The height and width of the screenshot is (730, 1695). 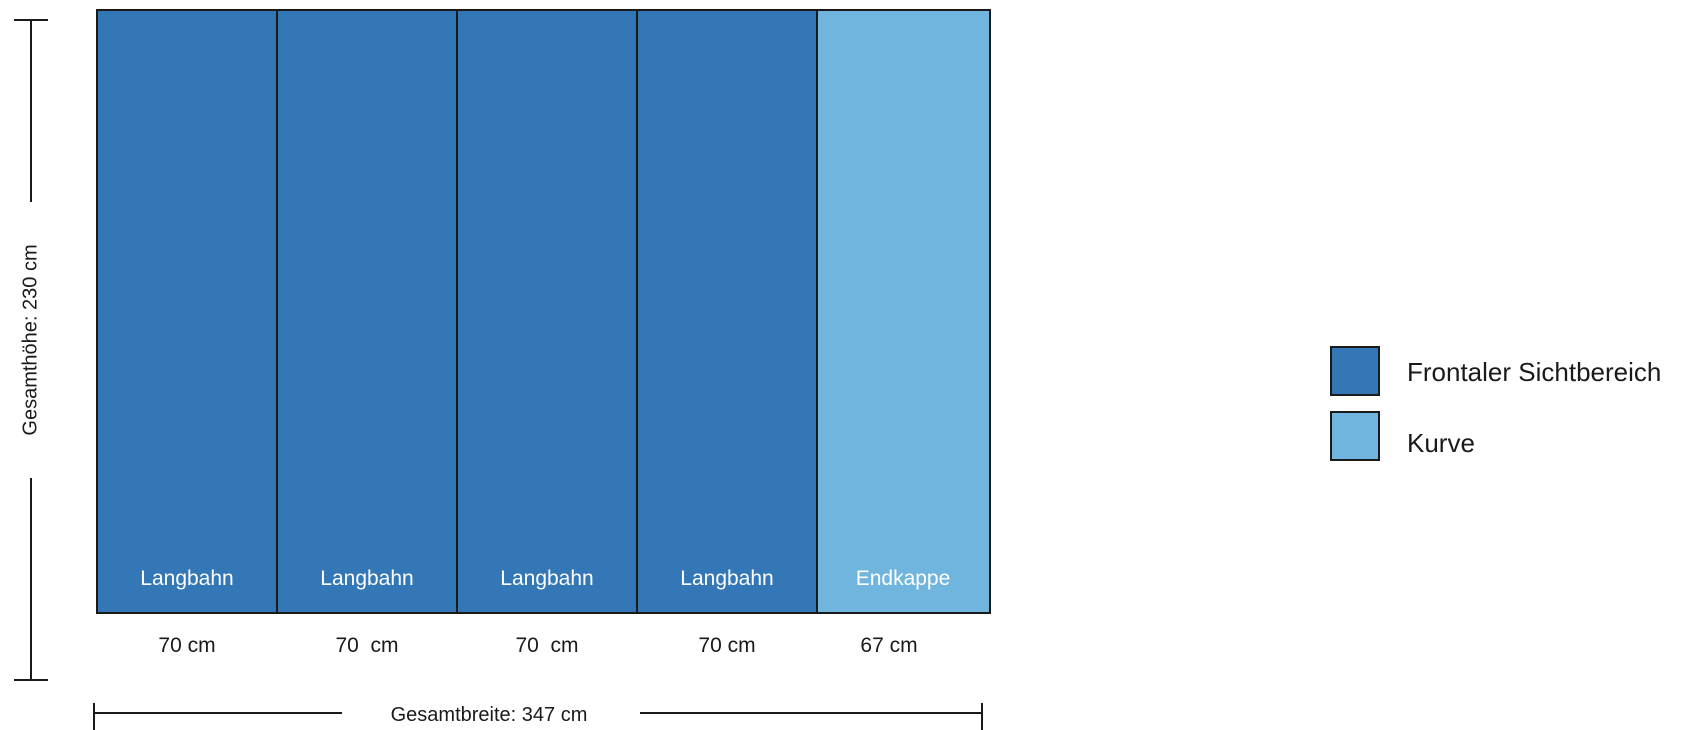 I want to click on panel-2-width: 70 cm, so click(x=366, y=645).